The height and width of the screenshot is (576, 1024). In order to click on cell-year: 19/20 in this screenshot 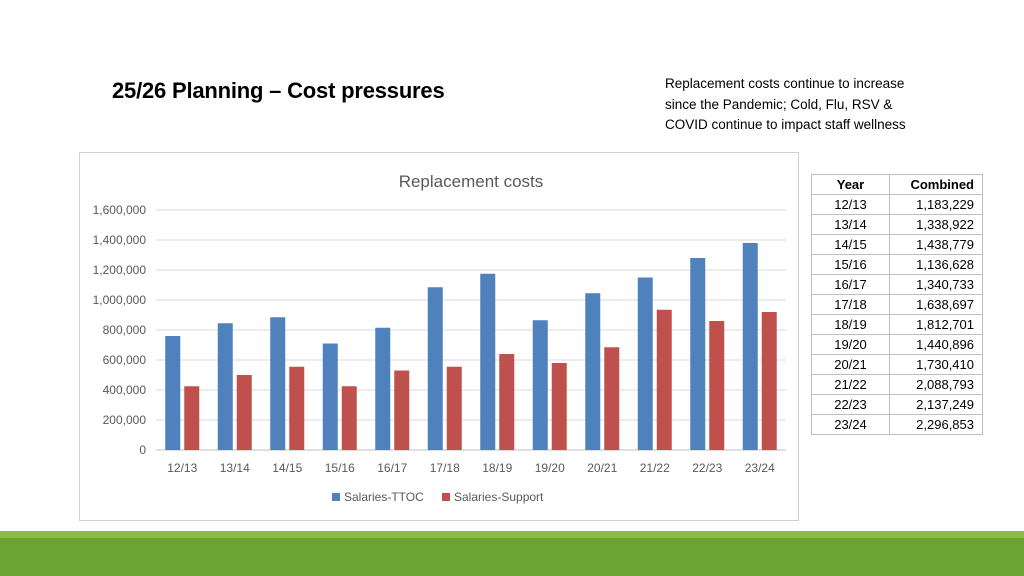, I will do `click(850, 344)`.